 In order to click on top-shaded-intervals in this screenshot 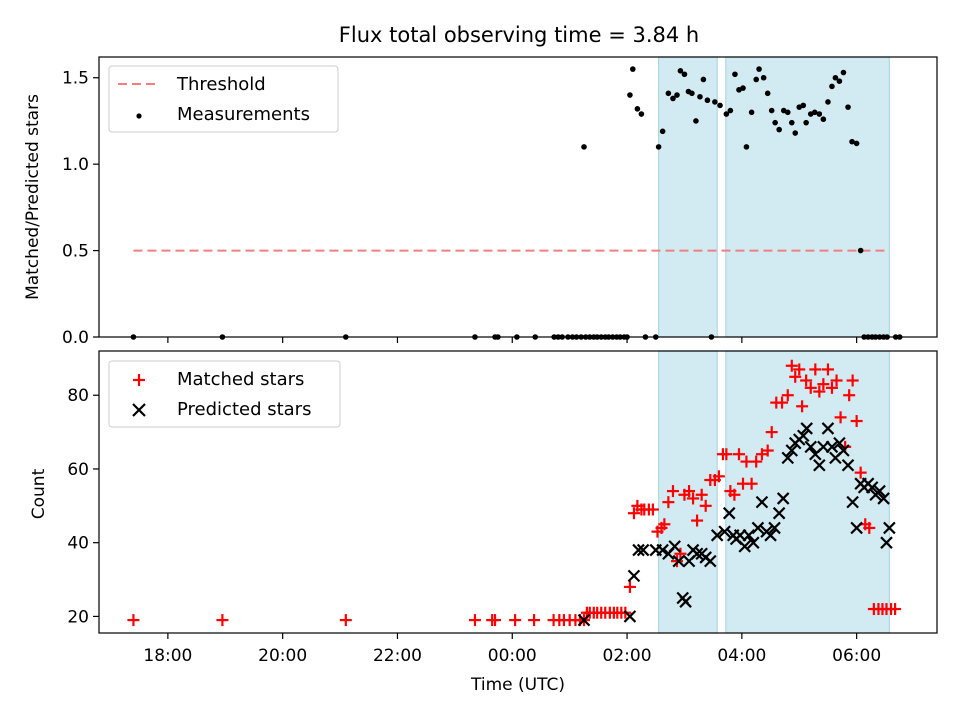, I will do `click(774, 197)`.